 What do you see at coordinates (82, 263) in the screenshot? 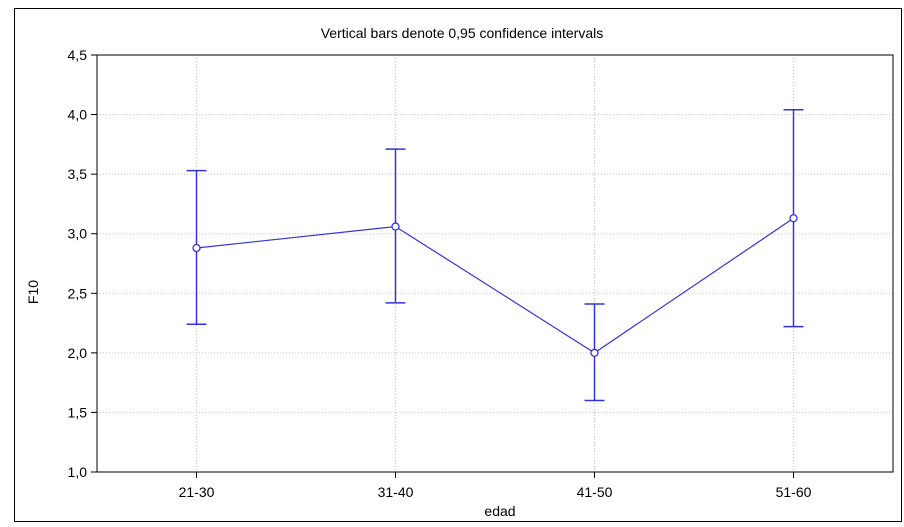
I see `y-axis: 1,0 1,5 2,0 2,5 3,0 3,5 4,0 4,5` at bounding box center [82, 263].